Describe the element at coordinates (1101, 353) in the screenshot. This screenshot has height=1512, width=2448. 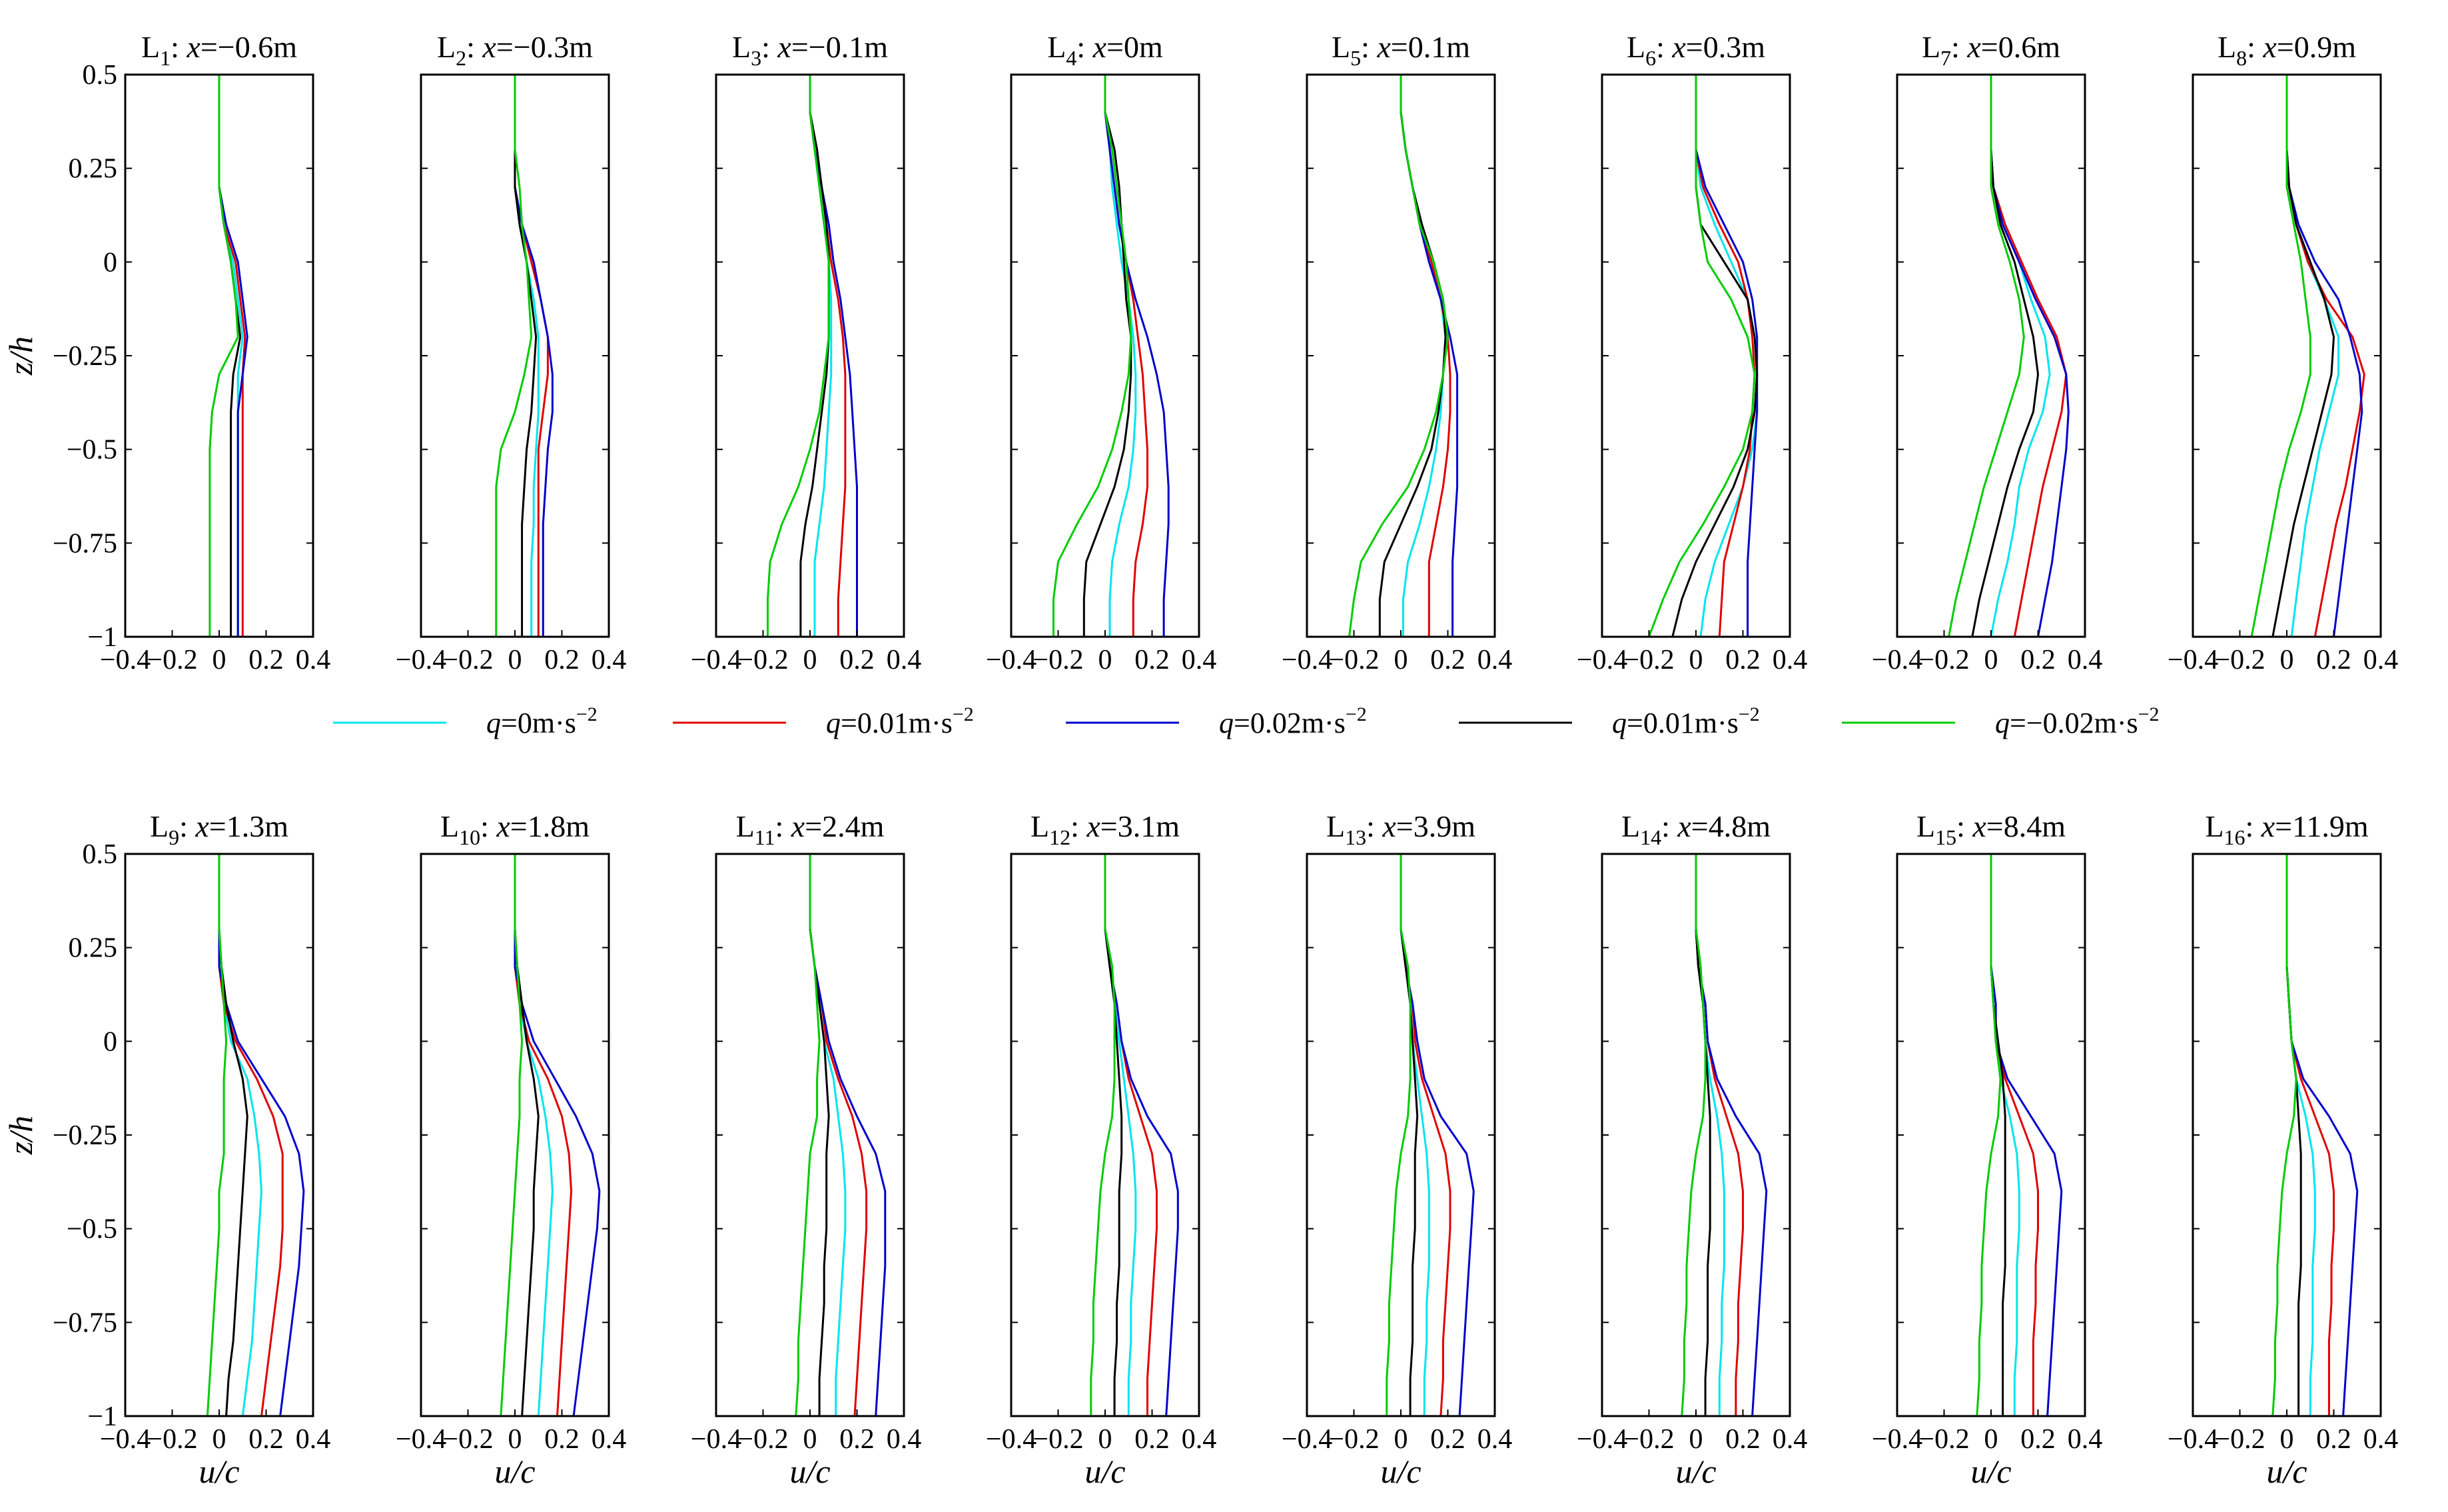
I see `panel-4: L4: x=0m −0.4−0.2 0 0.2 0.4` at that location.